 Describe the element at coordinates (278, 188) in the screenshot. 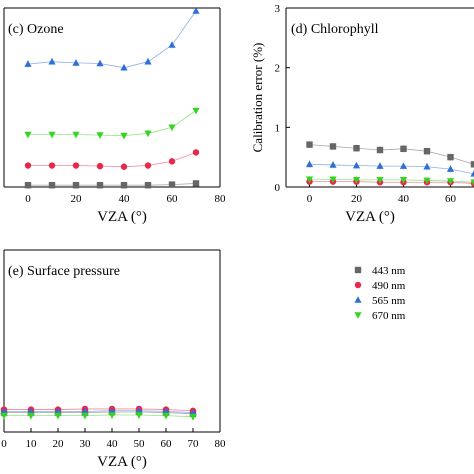

I see `y-tick-label: 0` at that location.